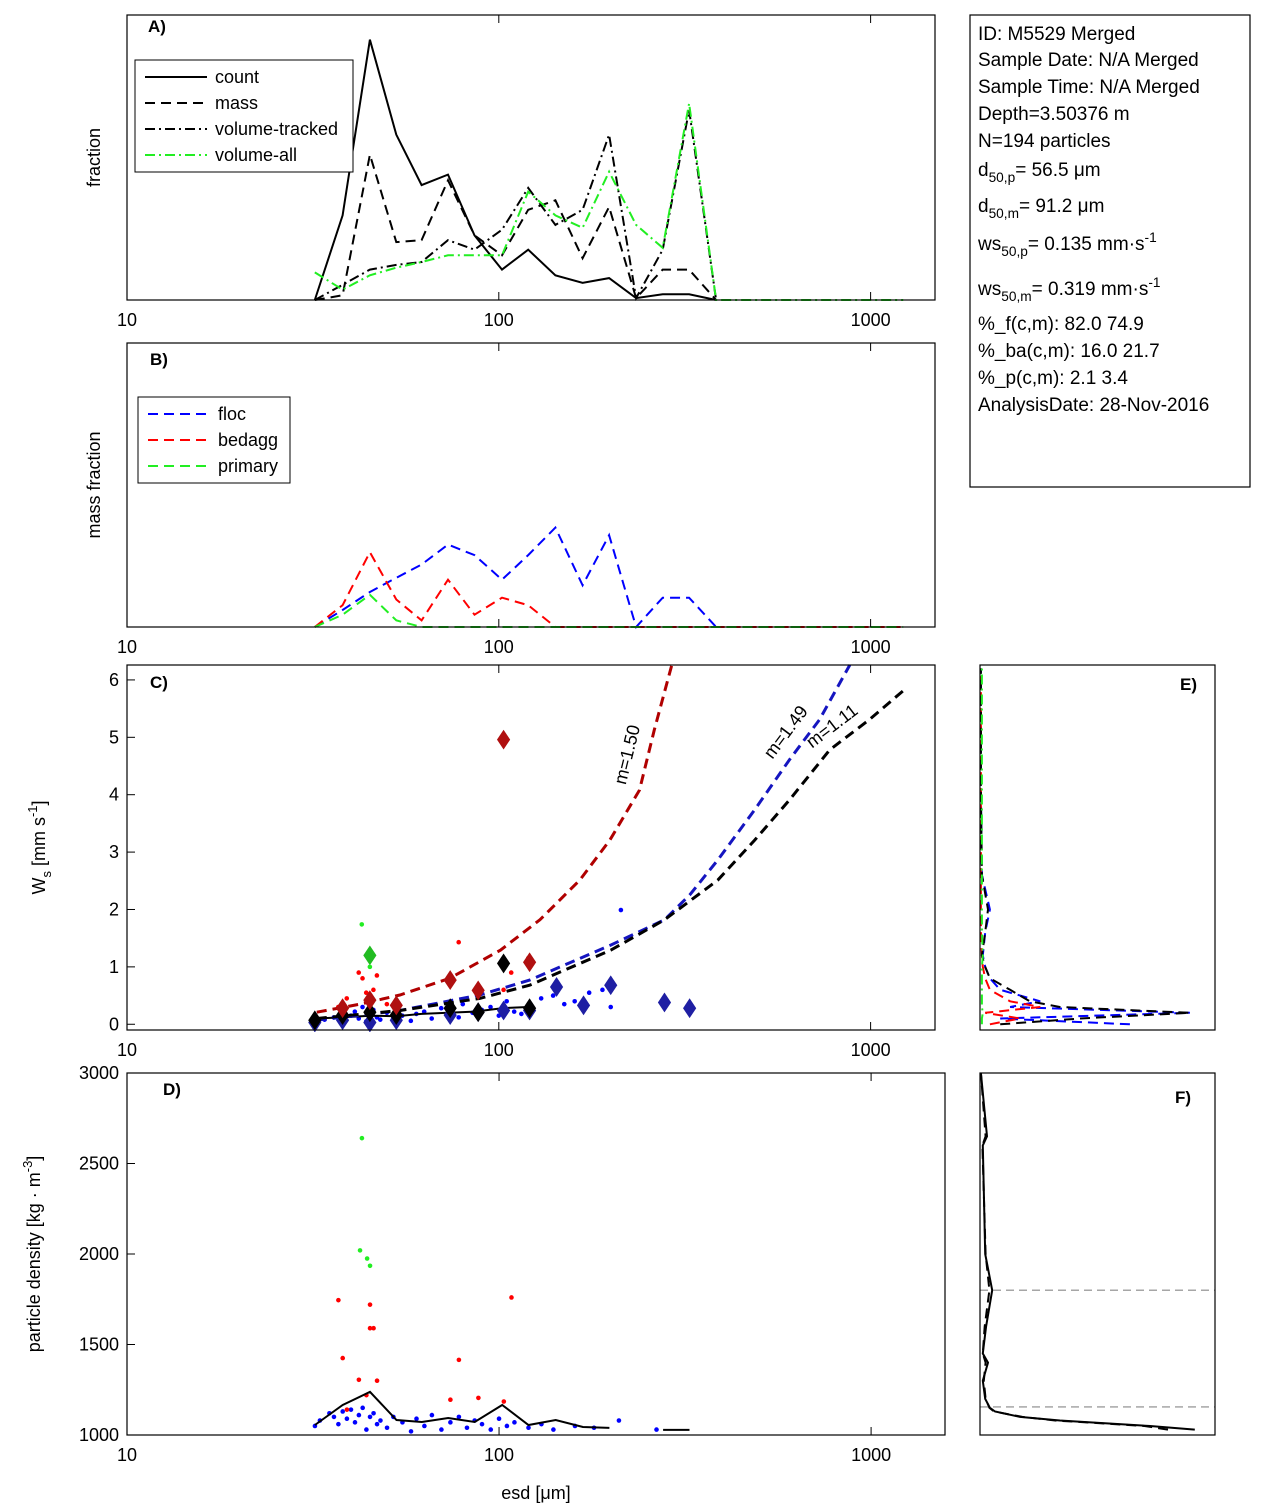 This screenshot has width=1270, height=1511. I want to click on panel-label: D), so click(172, 1089).